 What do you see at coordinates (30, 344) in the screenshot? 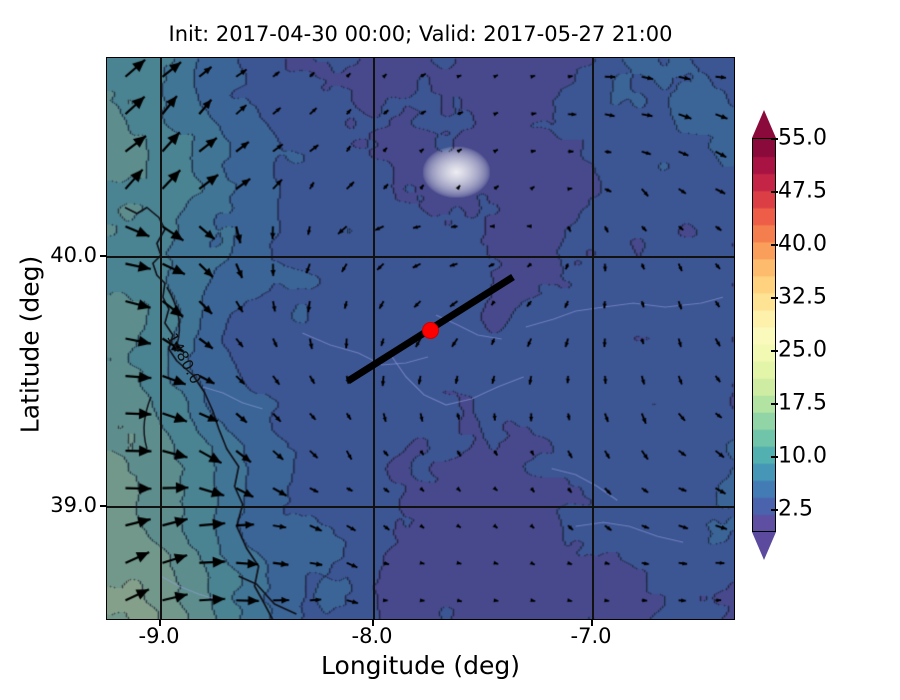
I see `y-axis-label: Latitude (deg)` at bounding box center [30, 344].